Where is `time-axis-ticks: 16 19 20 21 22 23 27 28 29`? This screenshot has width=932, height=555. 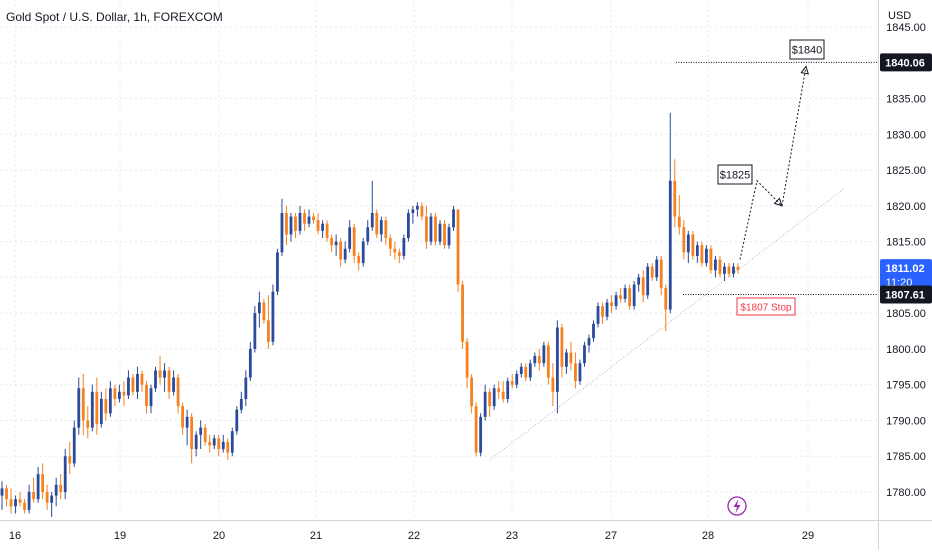
time-axis-ticks: 16 19 20 21 22 23 27 28 29 is located at coordinates (411, 536).